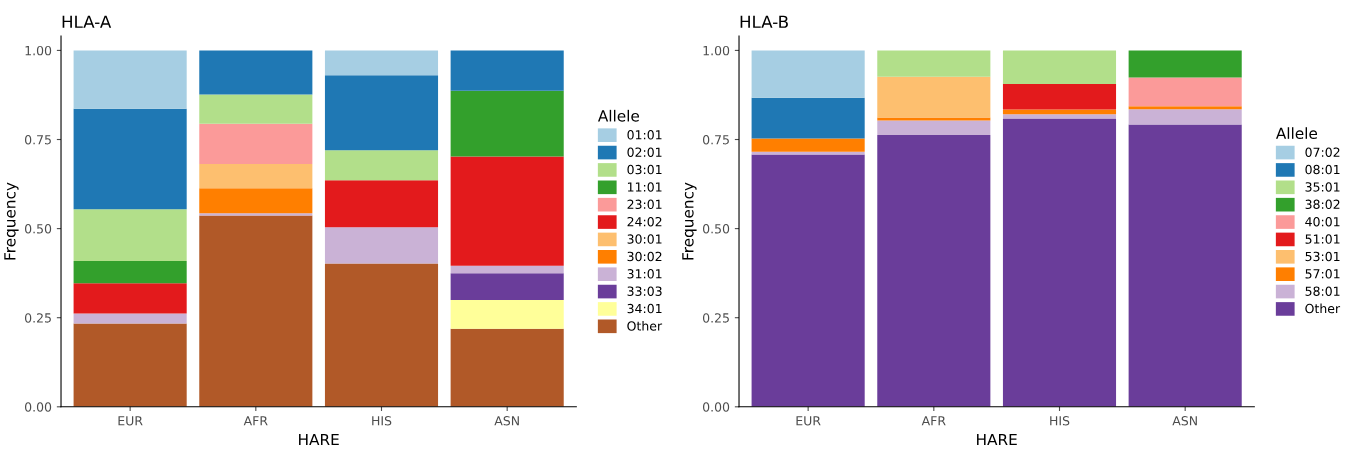 This screenshot has height=452, width=1356. Describe the element at coordinates (644, 187) in the screenshot. I see `legend-label: 11:01` at that location.